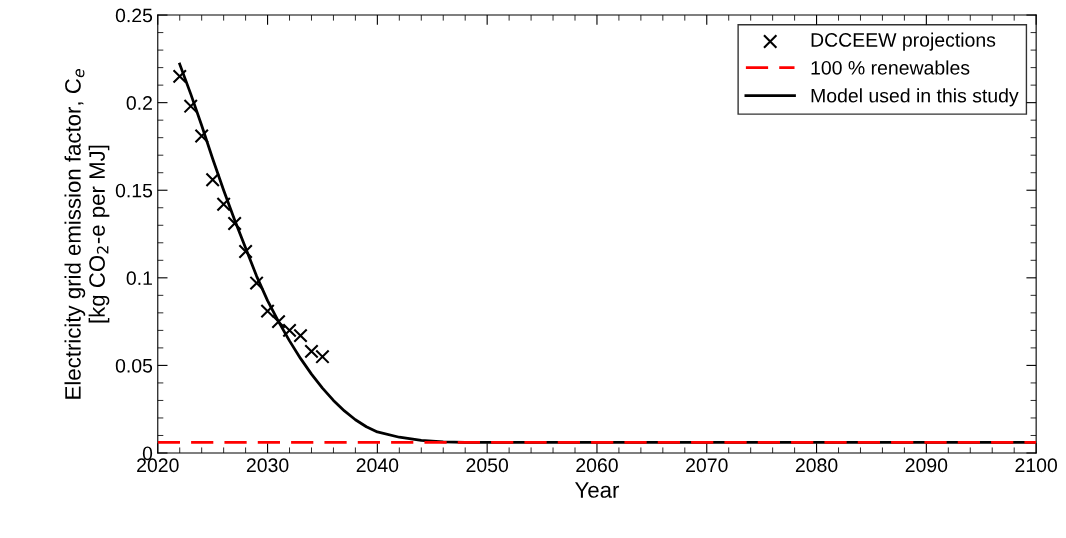 This screenshot has height=538, width=1066. Describe the element at coordinates (87, 234) in the screenshot. I see `text: Electricity grid emission factor, C$_{e}$ [kg CO$_{2}$-e per MJ]` at that location.